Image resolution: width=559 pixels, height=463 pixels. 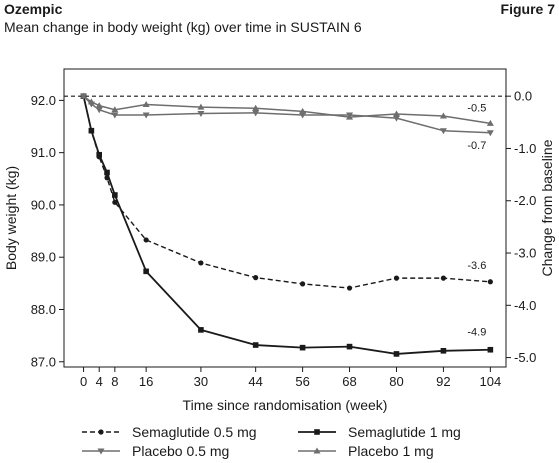 What do you see at coordinates (99, 381) in the screenshot?
I see `x-tick-label: 4` at bounding box center [99, 381].